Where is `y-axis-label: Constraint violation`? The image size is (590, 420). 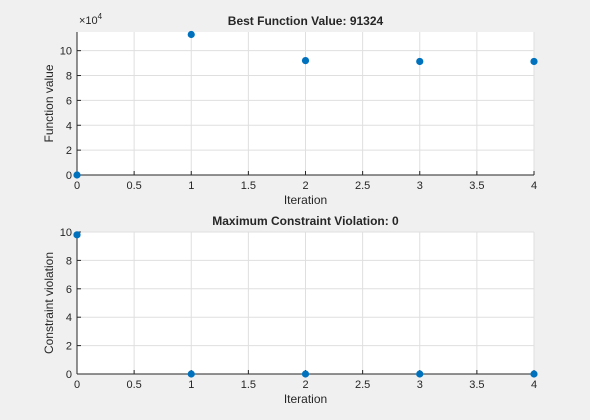 y-axis-label: Constraint violation is located at coordinates (49, 303).